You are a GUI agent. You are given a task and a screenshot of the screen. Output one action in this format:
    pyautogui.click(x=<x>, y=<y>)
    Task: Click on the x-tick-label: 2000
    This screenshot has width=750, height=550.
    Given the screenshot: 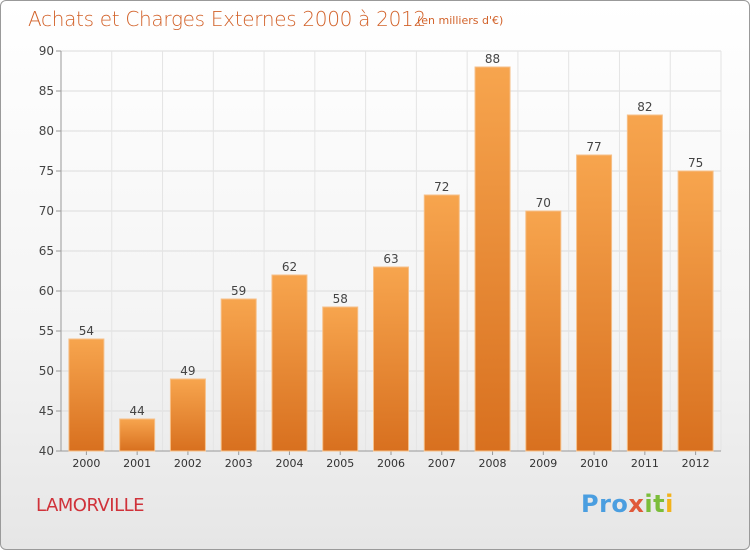 What is the action you would take?
    pyautogui.click(x=86, y=463)
    